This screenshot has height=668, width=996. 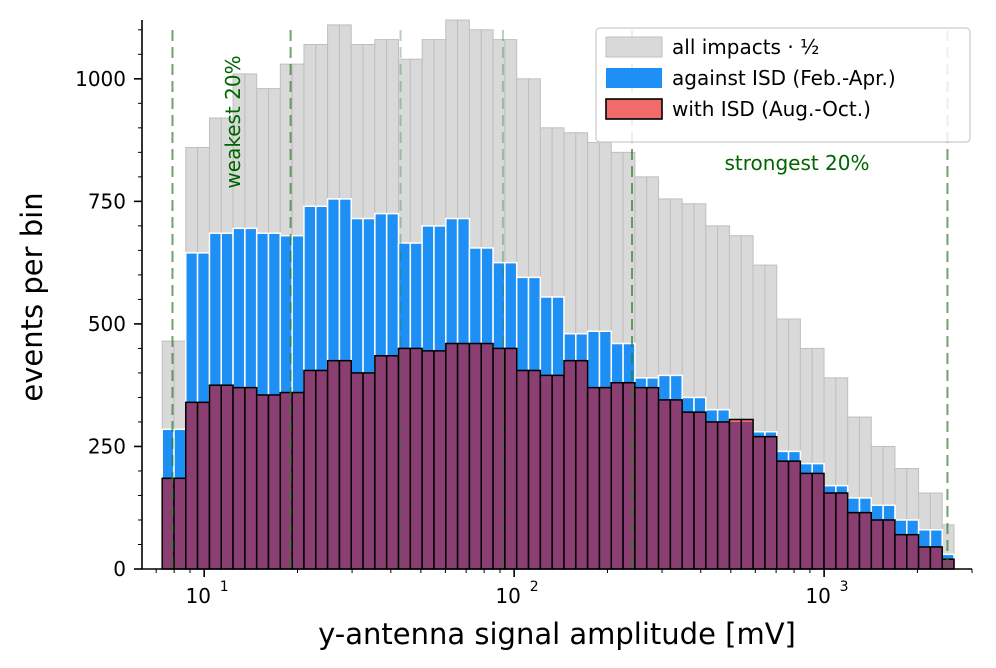 I want to click on y-tick-label: 750, so click(x=107, y=201).